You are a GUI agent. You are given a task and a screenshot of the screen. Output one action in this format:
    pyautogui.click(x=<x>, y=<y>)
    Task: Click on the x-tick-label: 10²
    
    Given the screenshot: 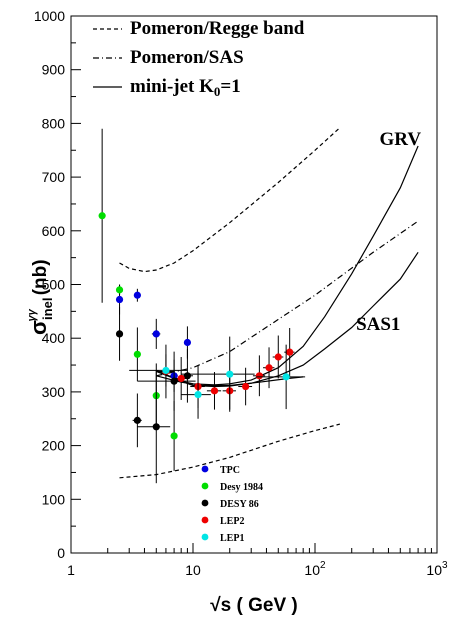 What is the action you would take?
    pyautogui.click(x=315, y=569)
    